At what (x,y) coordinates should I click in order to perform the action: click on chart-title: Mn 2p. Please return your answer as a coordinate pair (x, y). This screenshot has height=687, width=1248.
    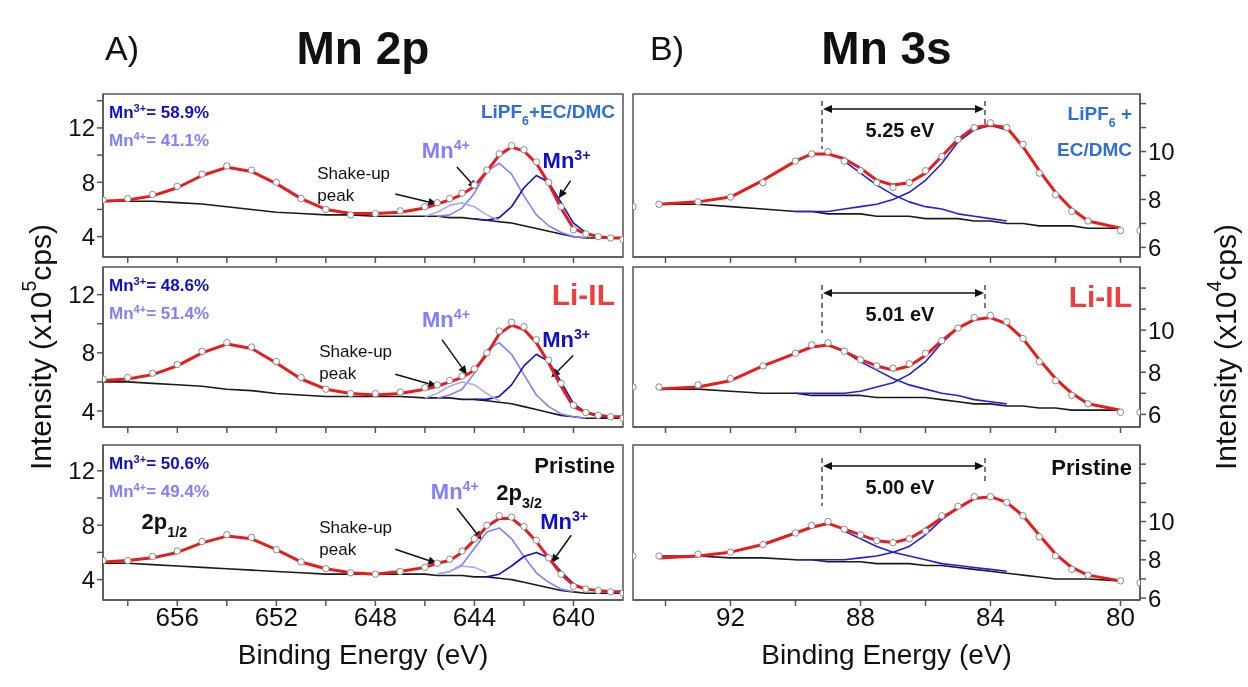
    Looking at the image, I should click on (363, 48).